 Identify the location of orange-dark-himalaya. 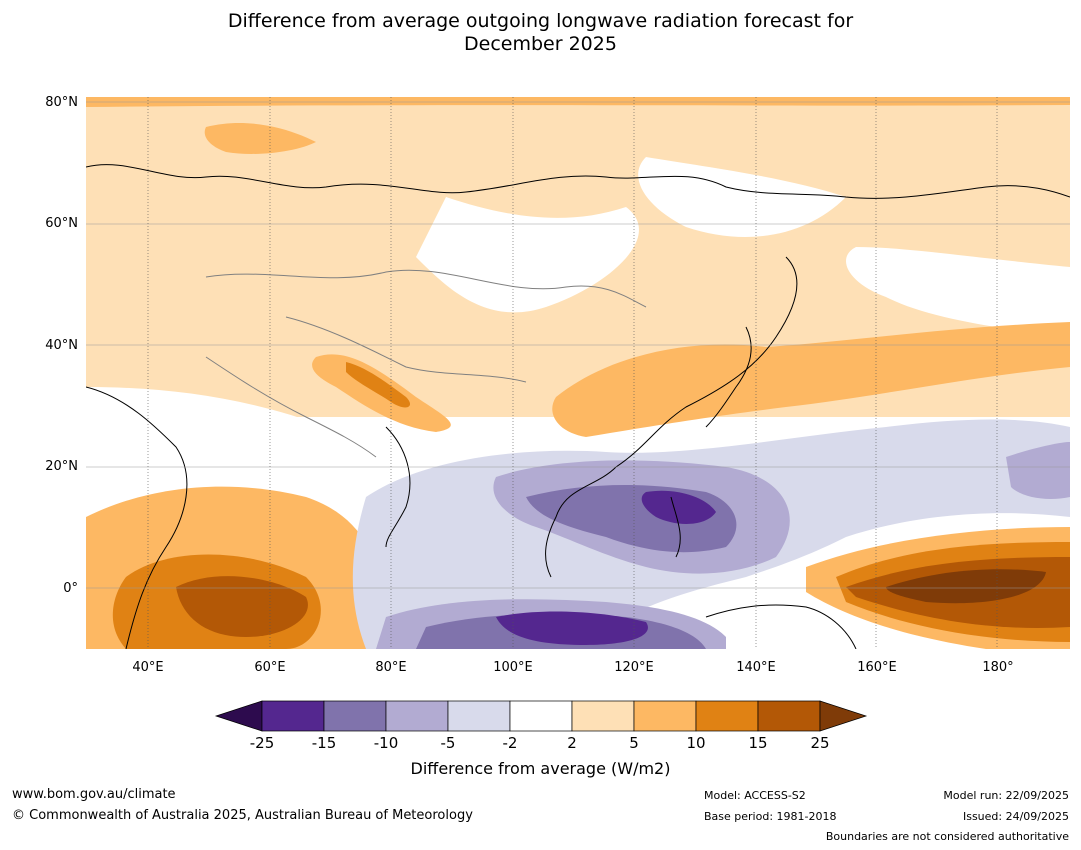
(378, 385).